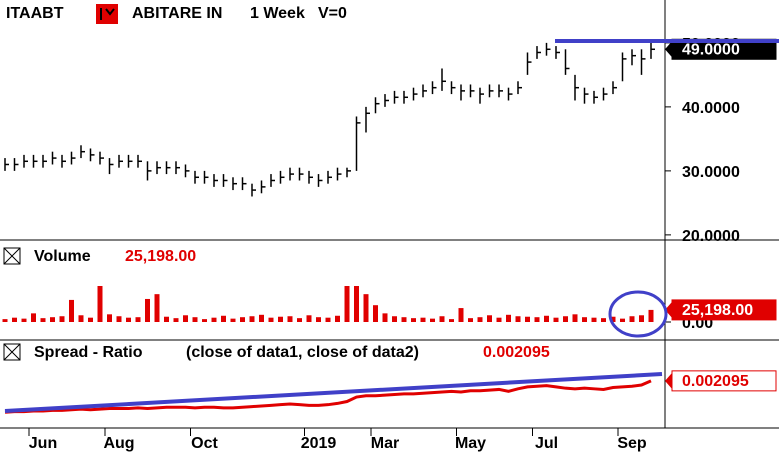  Describe the element at coordinates (160, 256) in the screenshot. I see `panel-value: 25,198.00` at that location.